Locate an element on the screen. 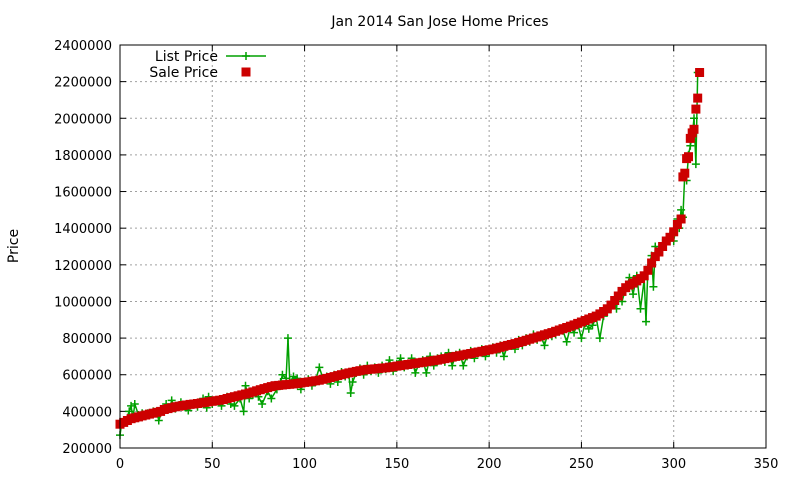  y-tick-label: 2000000 is located at coordinates (83, 119).